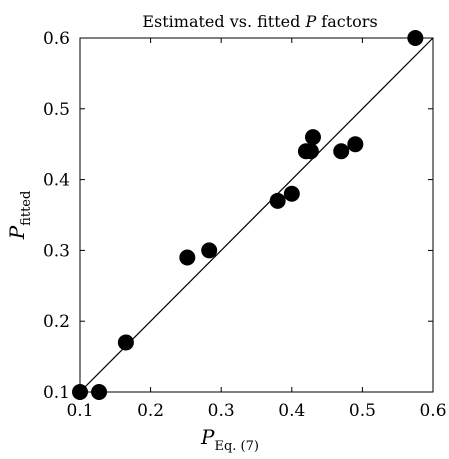 This screenshot has height=459, width=449. What do you see at coordinates (56, 110) in the screenshot?
I see `y-tick-label: 0.5` at bounding box center [56, 110].